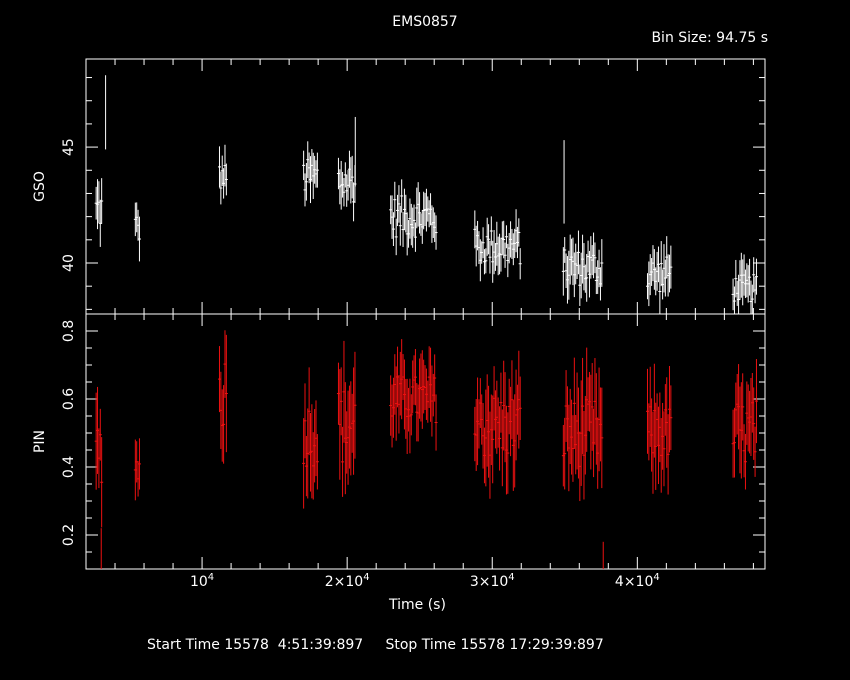 The width and height of the screenshot is (850, 680). Describe the element at coordinates (40, 441) in the screenshot. I see `y-axis-label: PIN` at that location.